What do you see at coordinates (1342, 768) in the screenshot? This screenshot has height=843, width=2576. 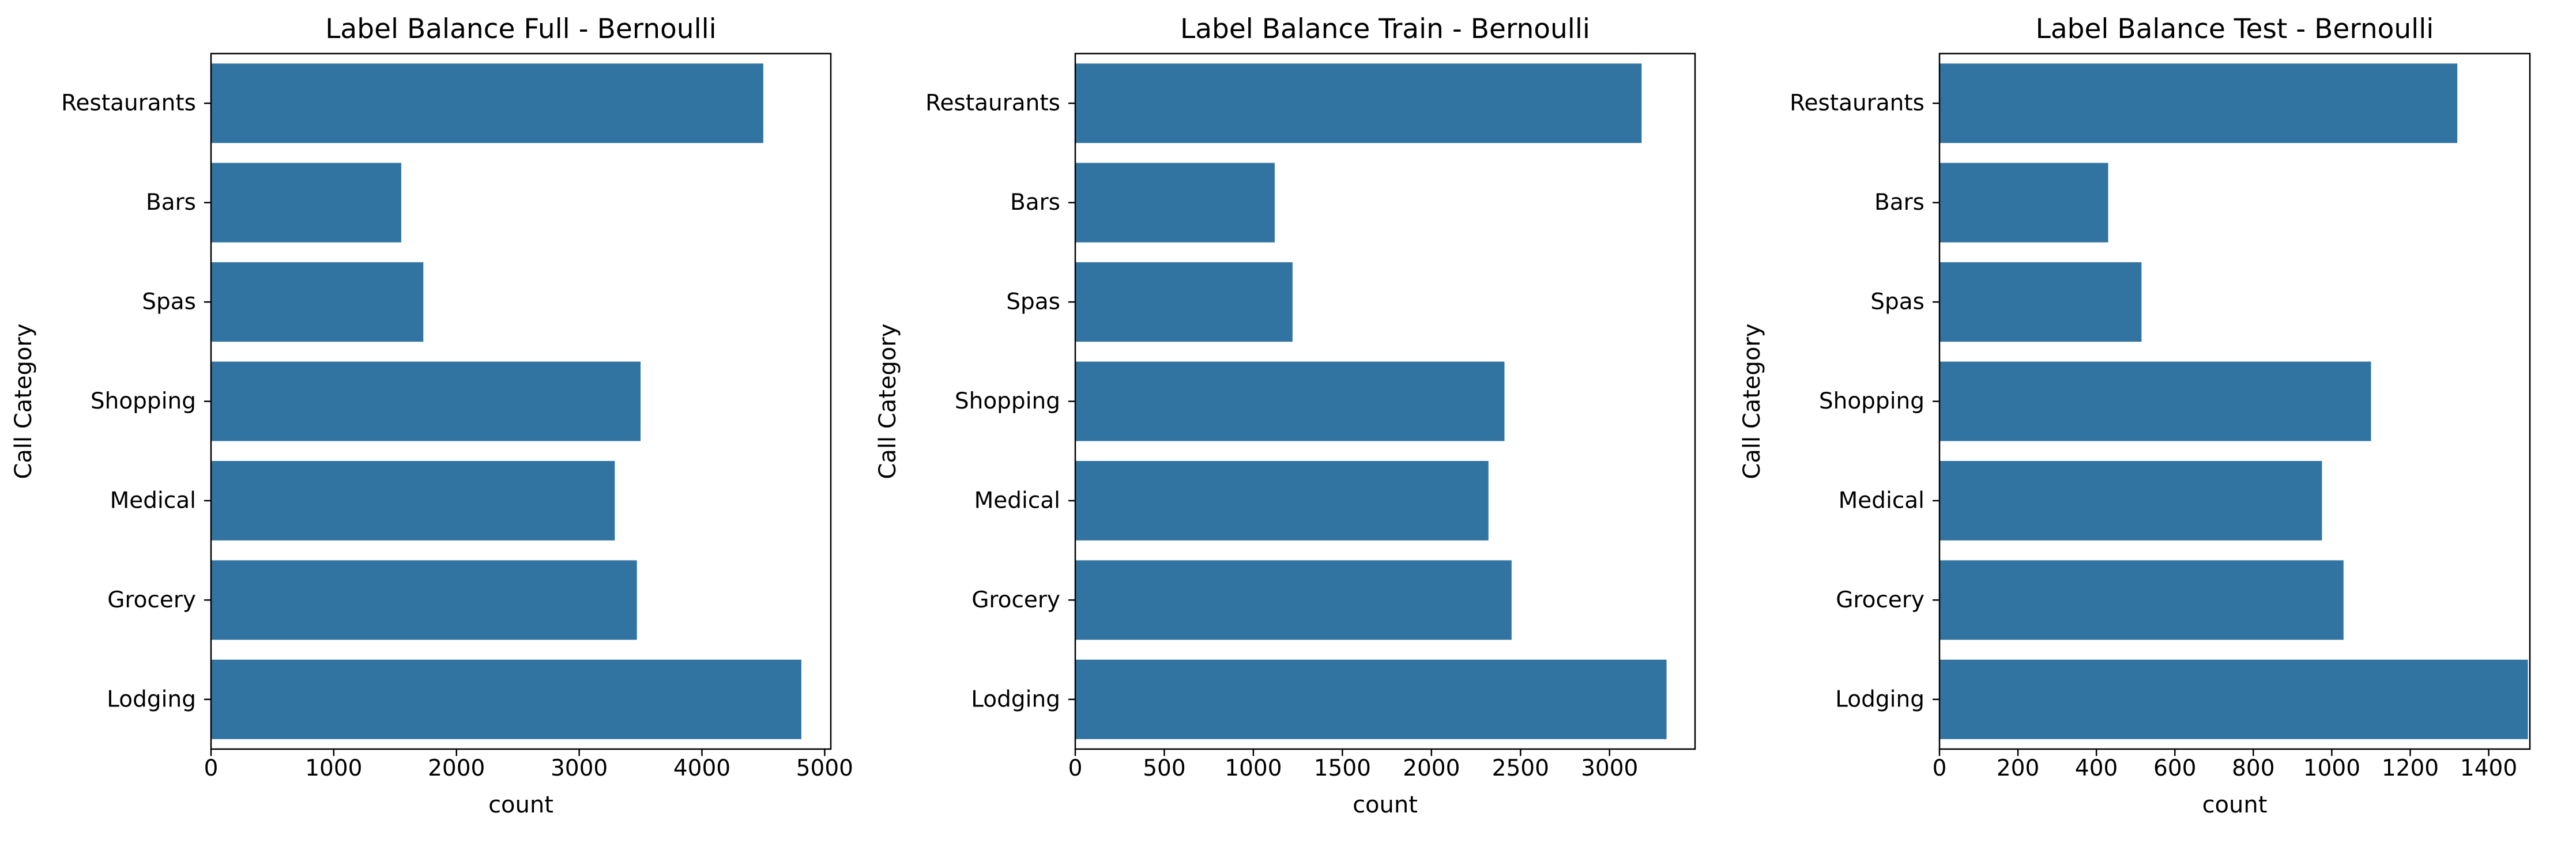 I see `x-tick-label: 1500` at bounding box center [1342, 768].